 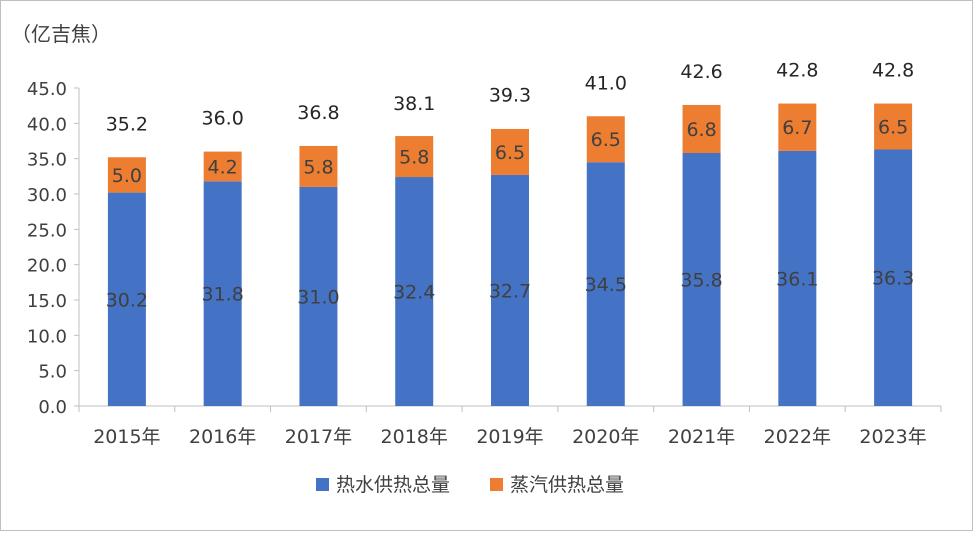 What do you see at coordinates (414, 104) in the screenshot?
I see `total-data-label: 38.1` at bounding box center [414, 104].